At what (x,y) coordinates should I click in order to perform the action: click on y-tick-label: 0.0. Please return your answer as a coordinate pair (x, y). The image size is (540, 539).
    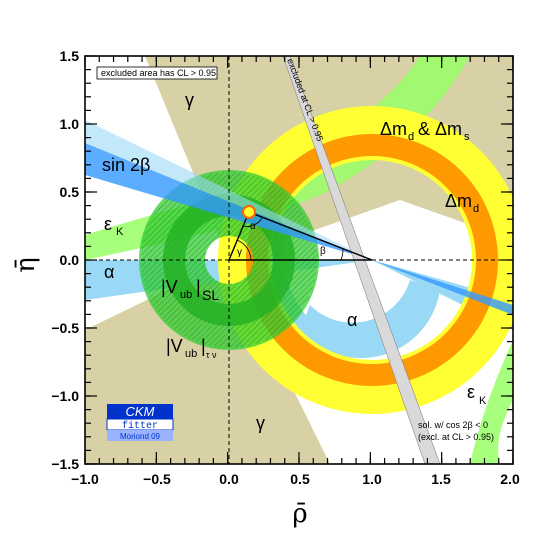
    Looking at the image, I should click on (70, 260).